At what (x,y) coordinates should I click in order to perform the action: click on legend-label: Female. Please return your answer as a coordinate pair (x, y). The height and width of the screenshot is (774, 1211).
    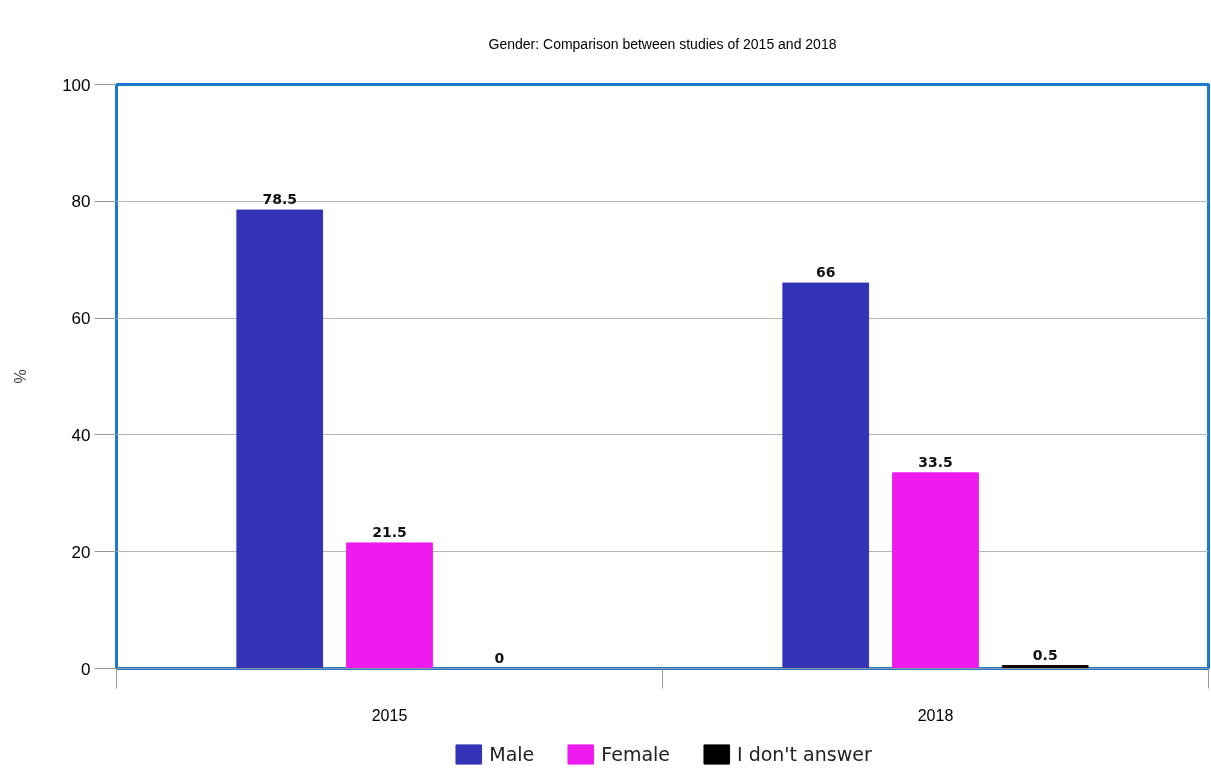
    Looking at the image, I should click on (635, 754).